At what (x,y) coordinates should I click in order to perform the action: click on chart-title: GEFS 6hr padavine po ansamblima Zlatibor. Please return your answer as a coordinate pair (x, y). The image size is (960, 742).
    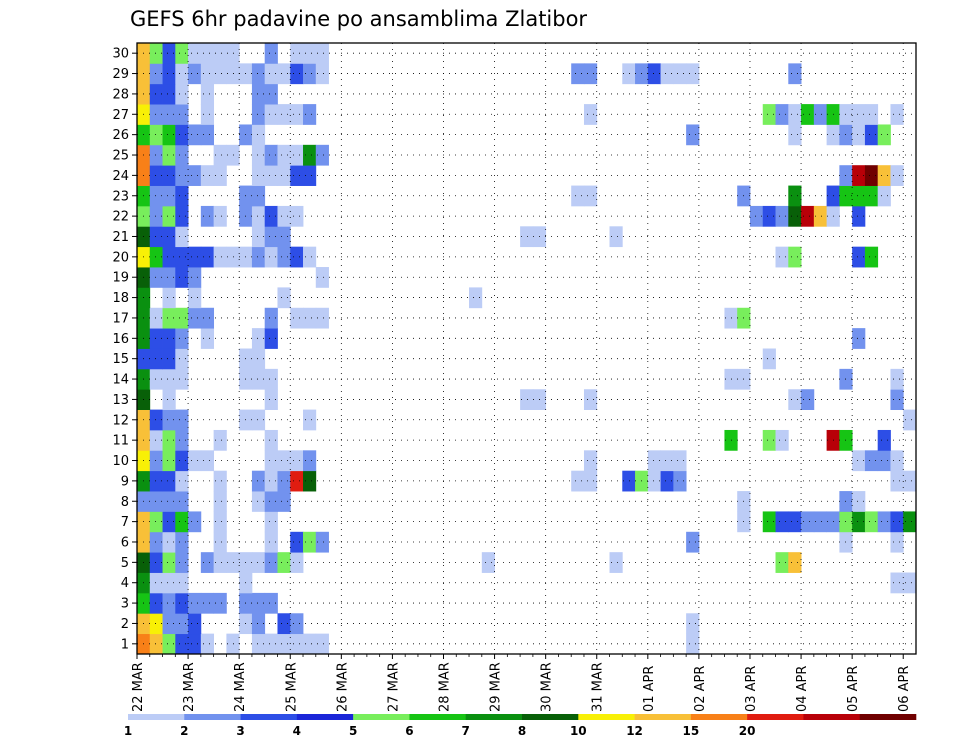
    Looking at the image, I should click on (358, 19).